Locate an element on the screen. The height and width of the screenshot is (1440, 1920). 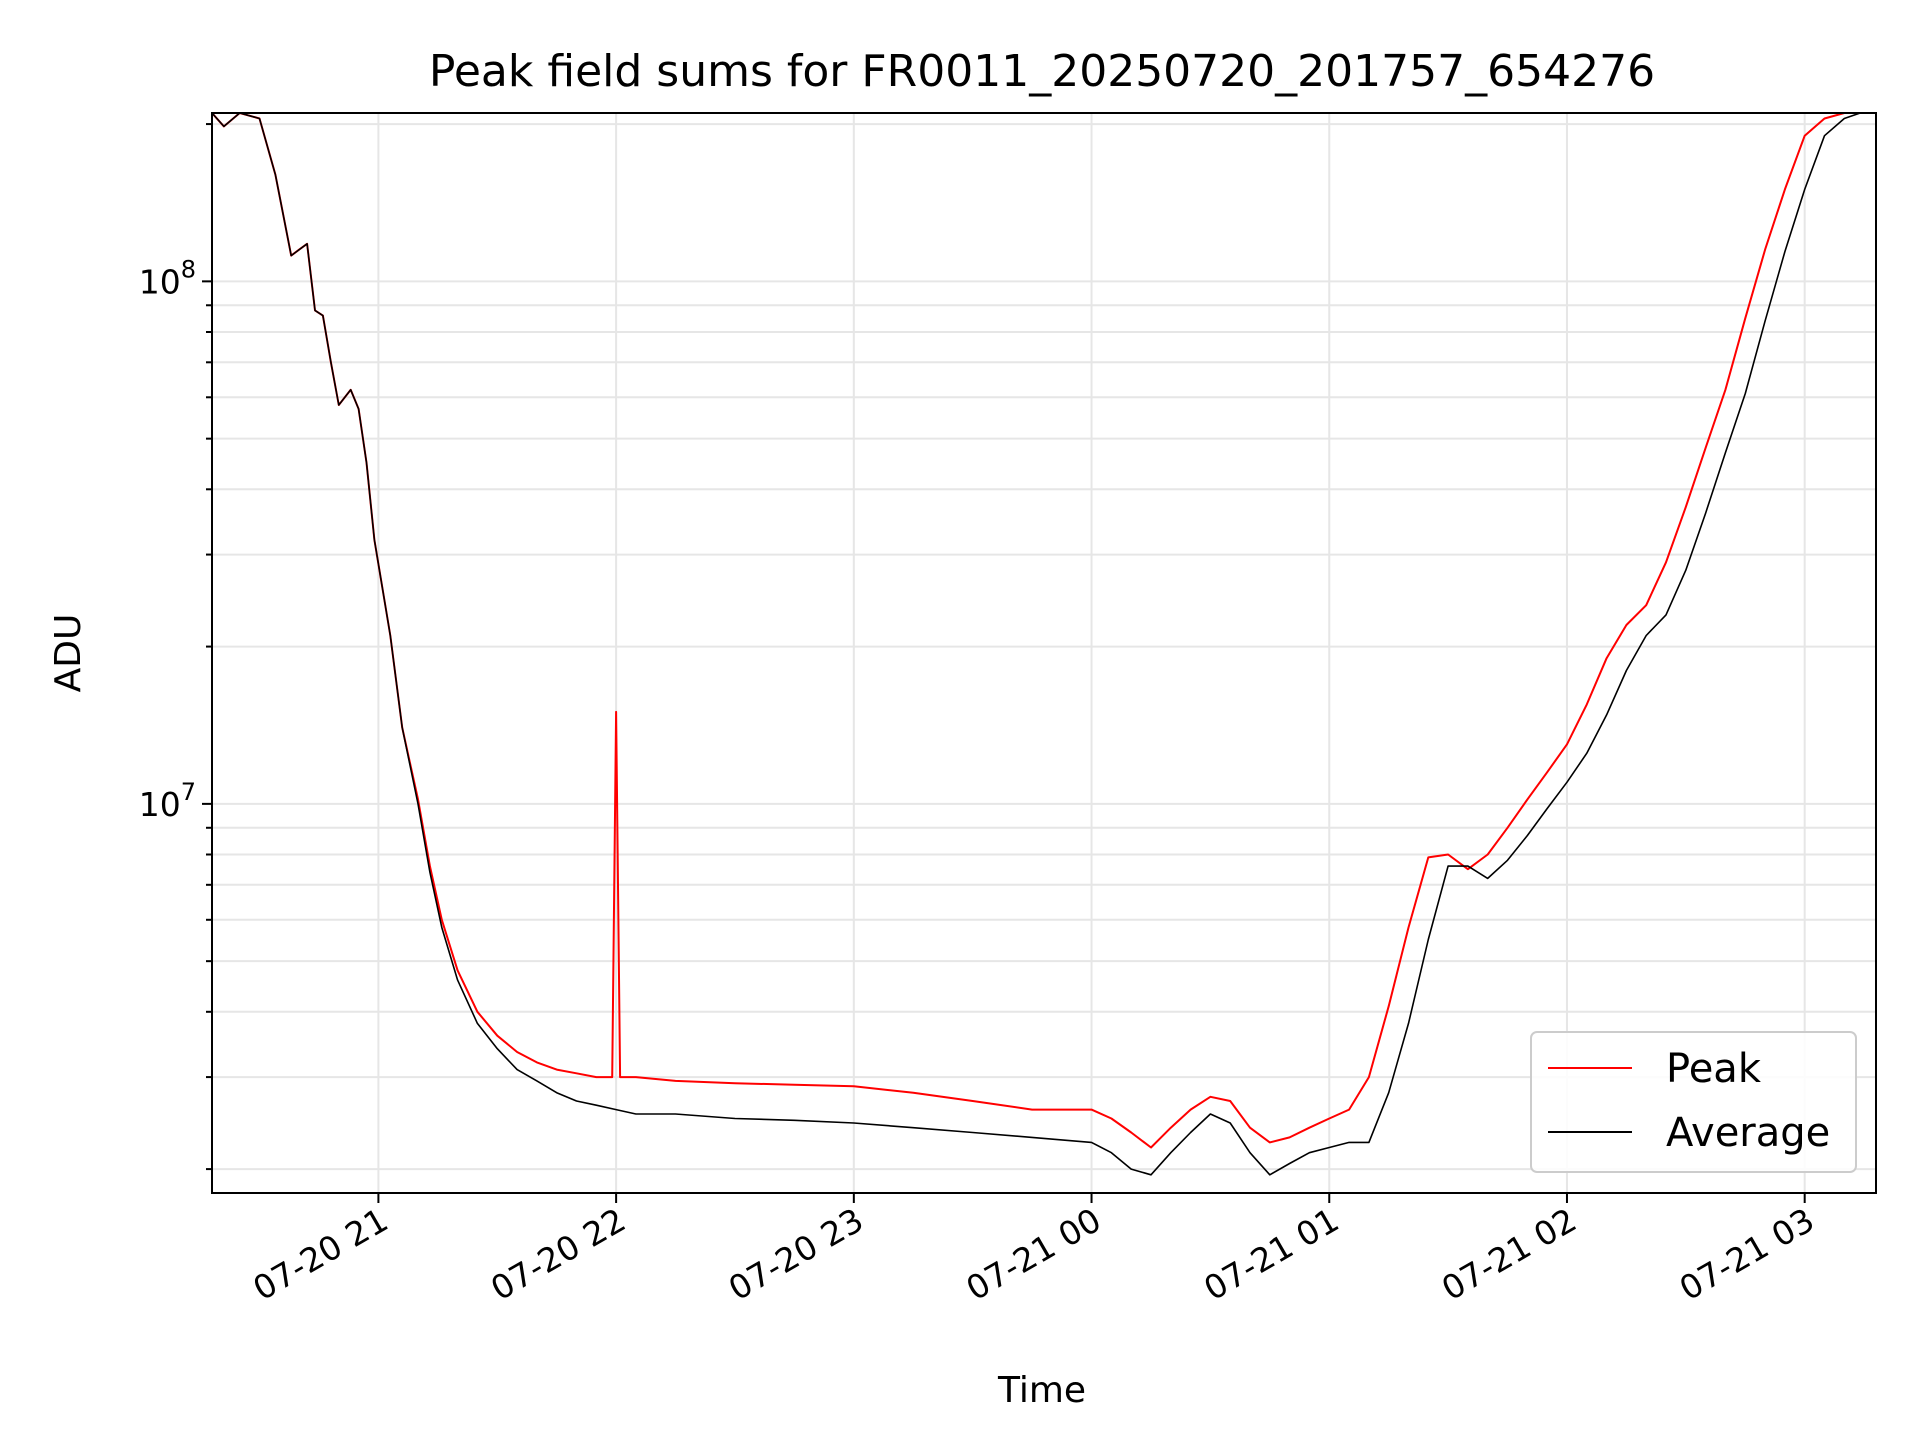
legend-peak-label: Peak is located at coordinates (1714, 1069).